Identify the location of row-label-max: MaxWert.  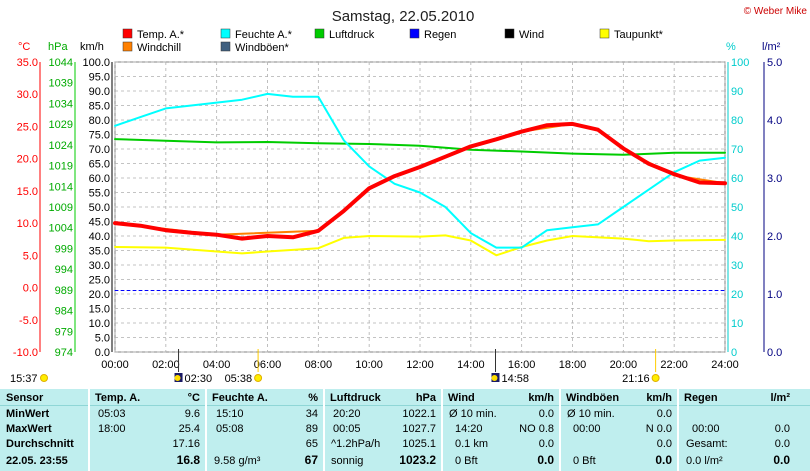
(29, 429).